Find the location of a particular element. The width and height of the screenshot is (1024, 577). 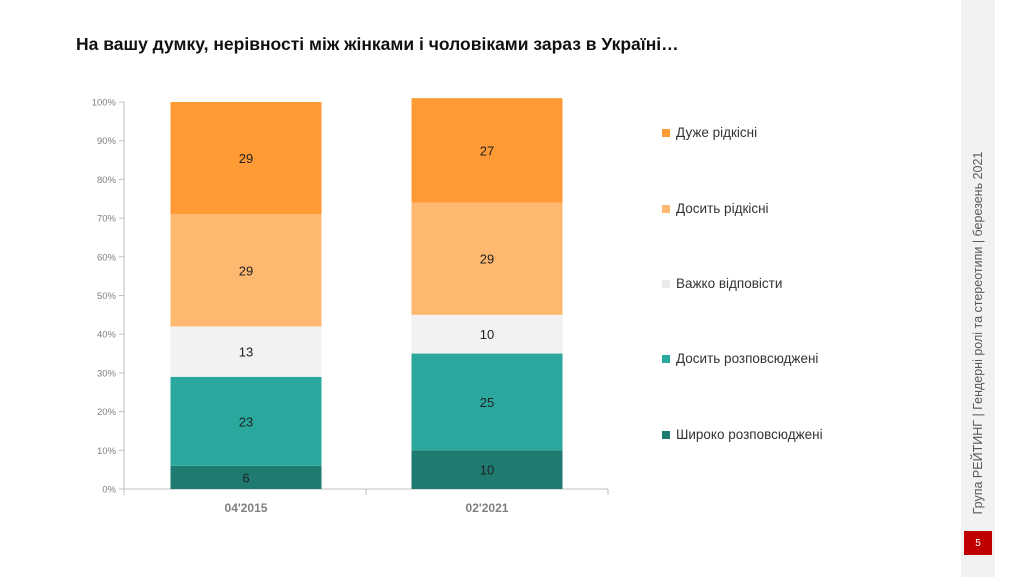

data-label: 13 is located at coordinates (246, 352).